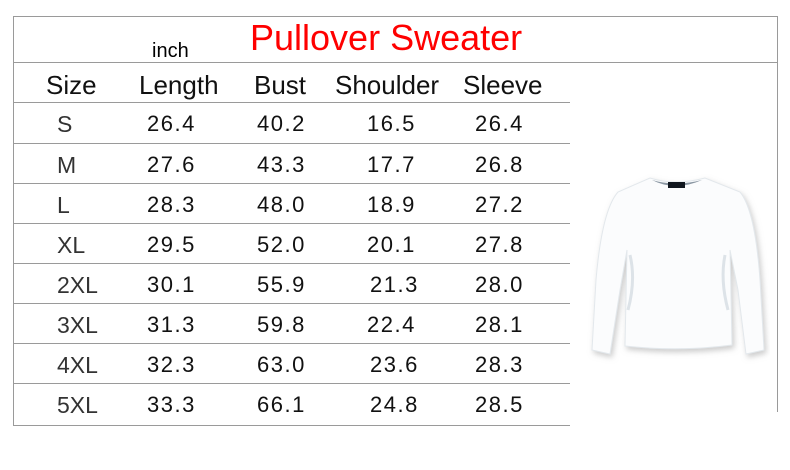  What do you see at coordinates (71, 85) in the screenshot?
I see `header-size: Size` at bounding box center [71, 85].